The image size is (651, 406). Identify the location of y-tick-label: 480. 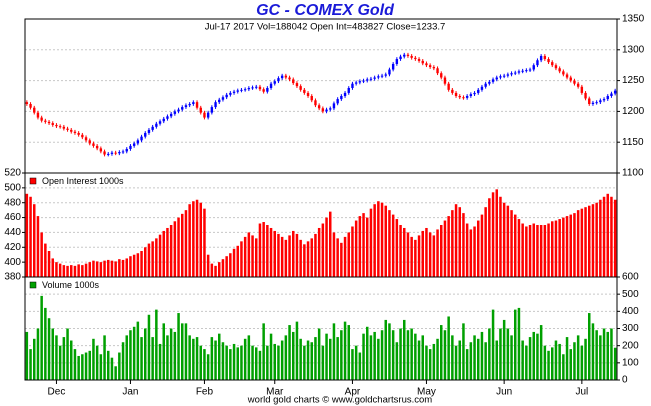
(12, 202).